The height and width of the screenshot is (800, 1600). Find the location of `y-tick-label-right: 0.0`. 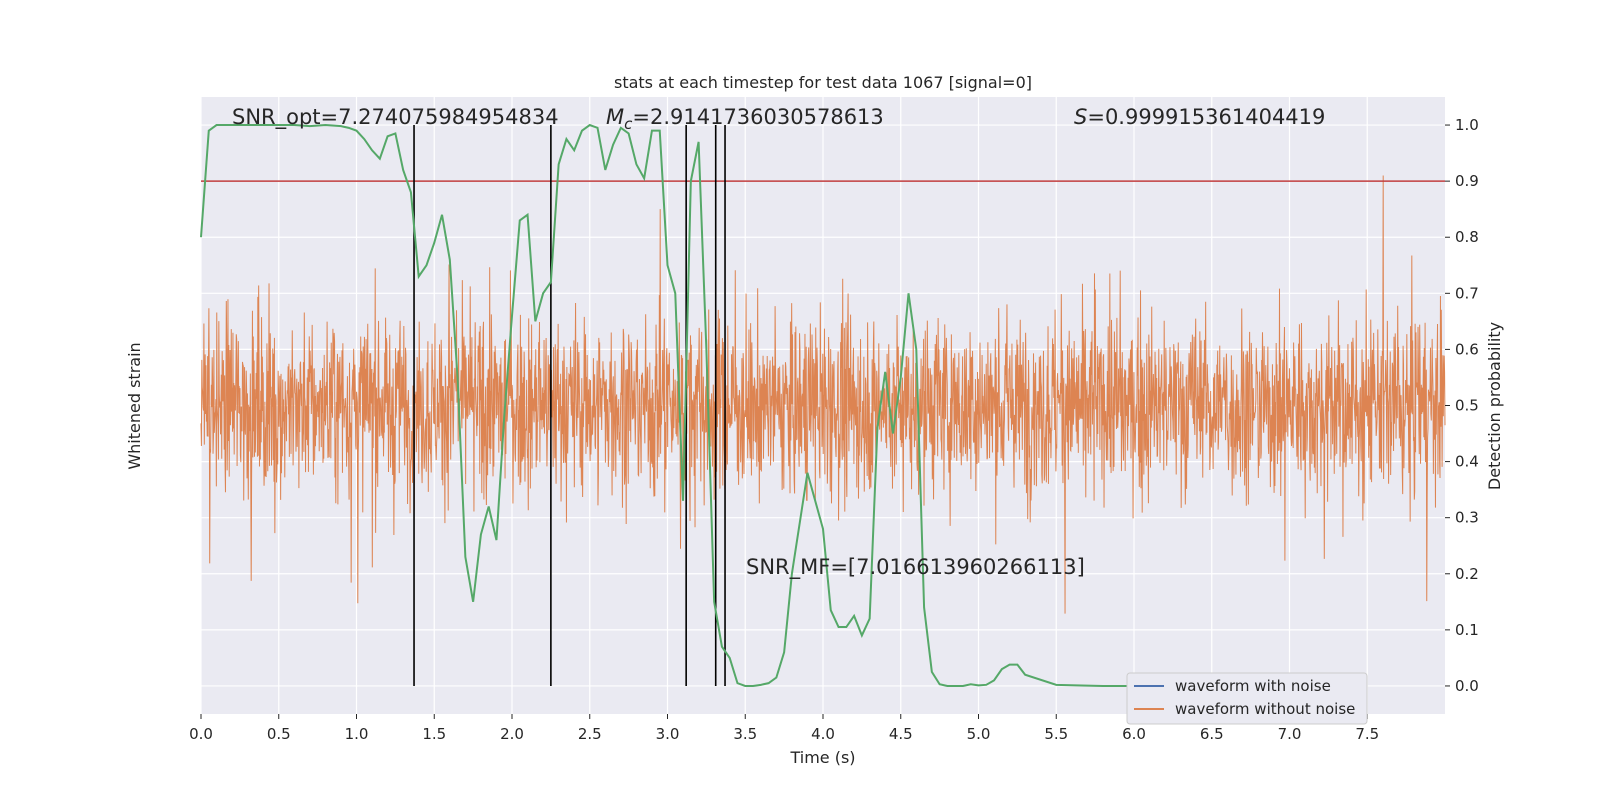

y-tick-label-right: 0.0 is located at coordinates (1467, 686).